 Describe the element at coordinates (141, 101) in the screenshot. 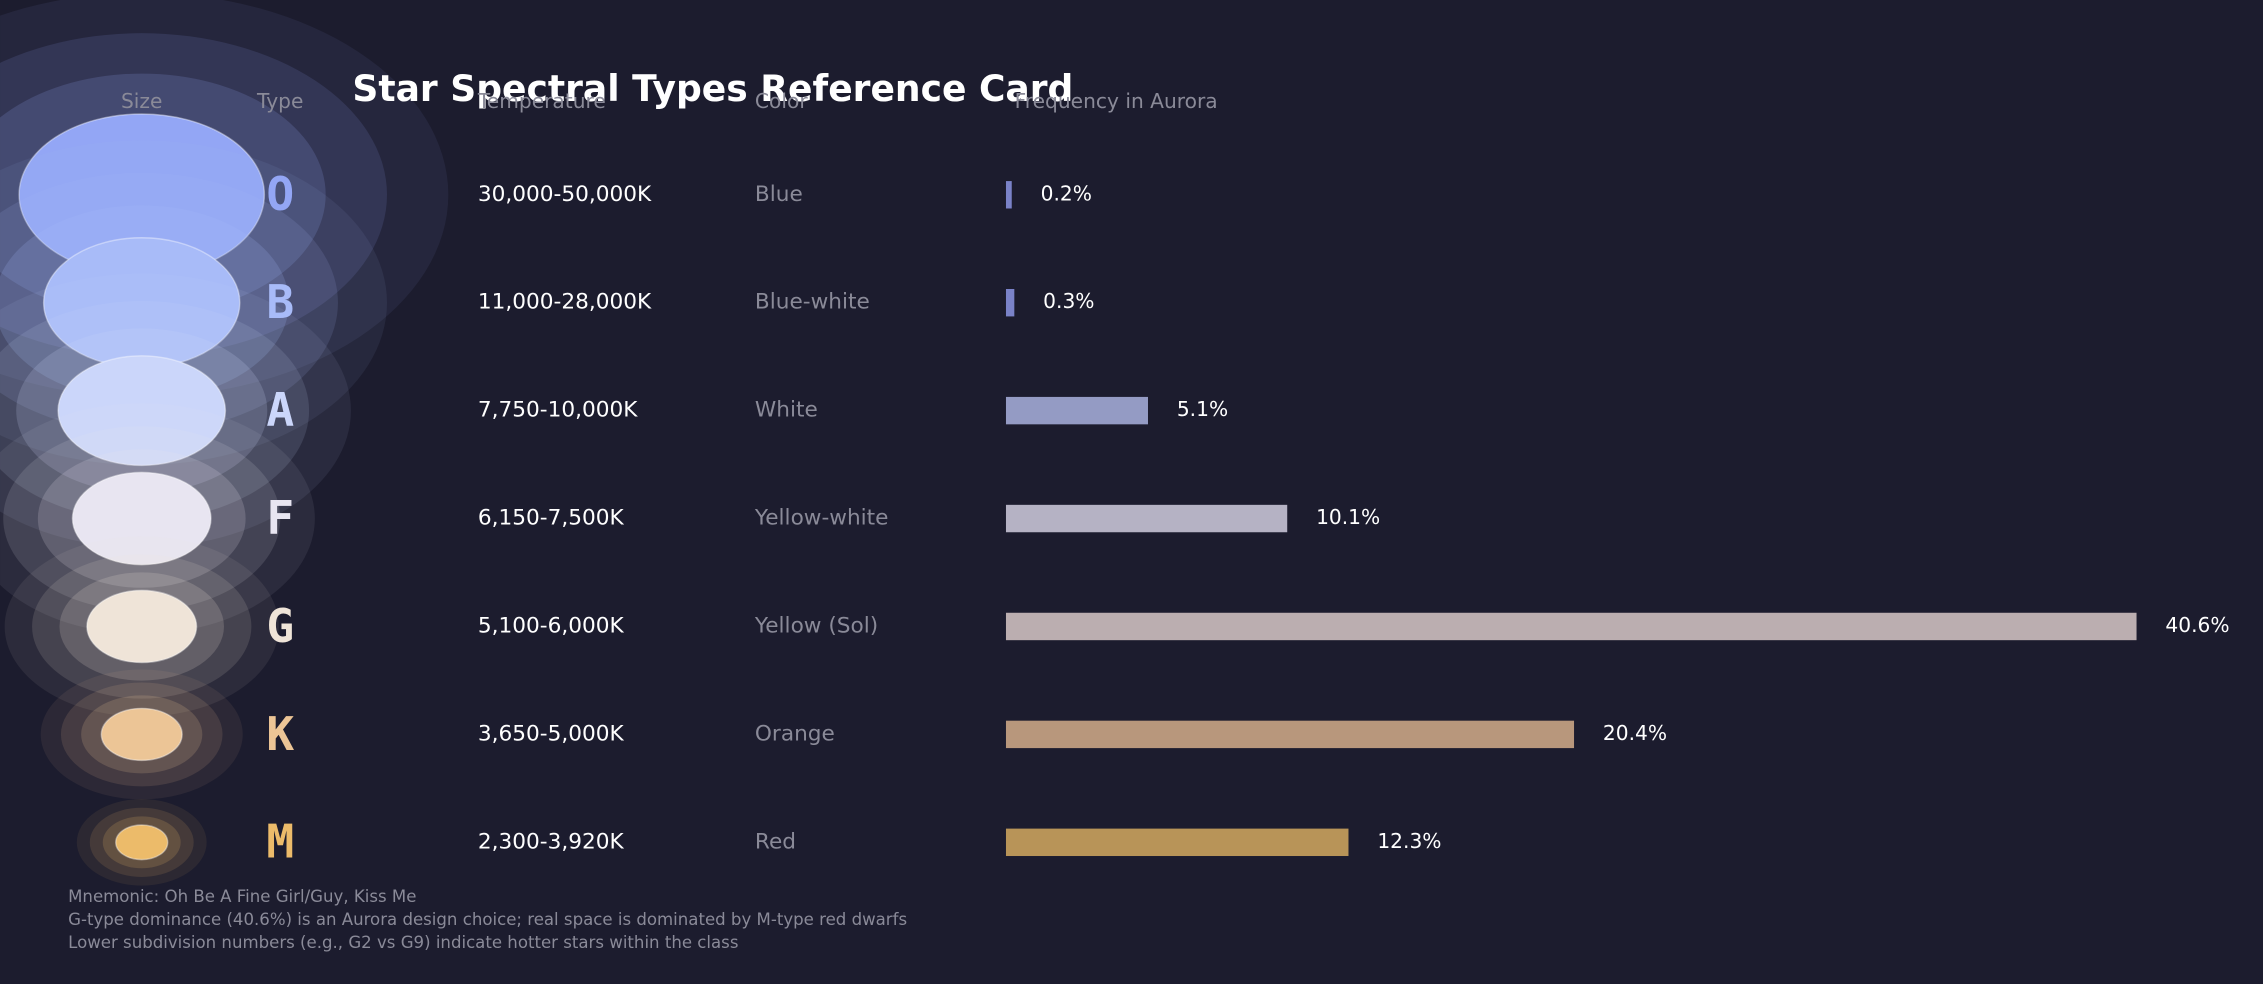

I see `column-header: Size` at that location.